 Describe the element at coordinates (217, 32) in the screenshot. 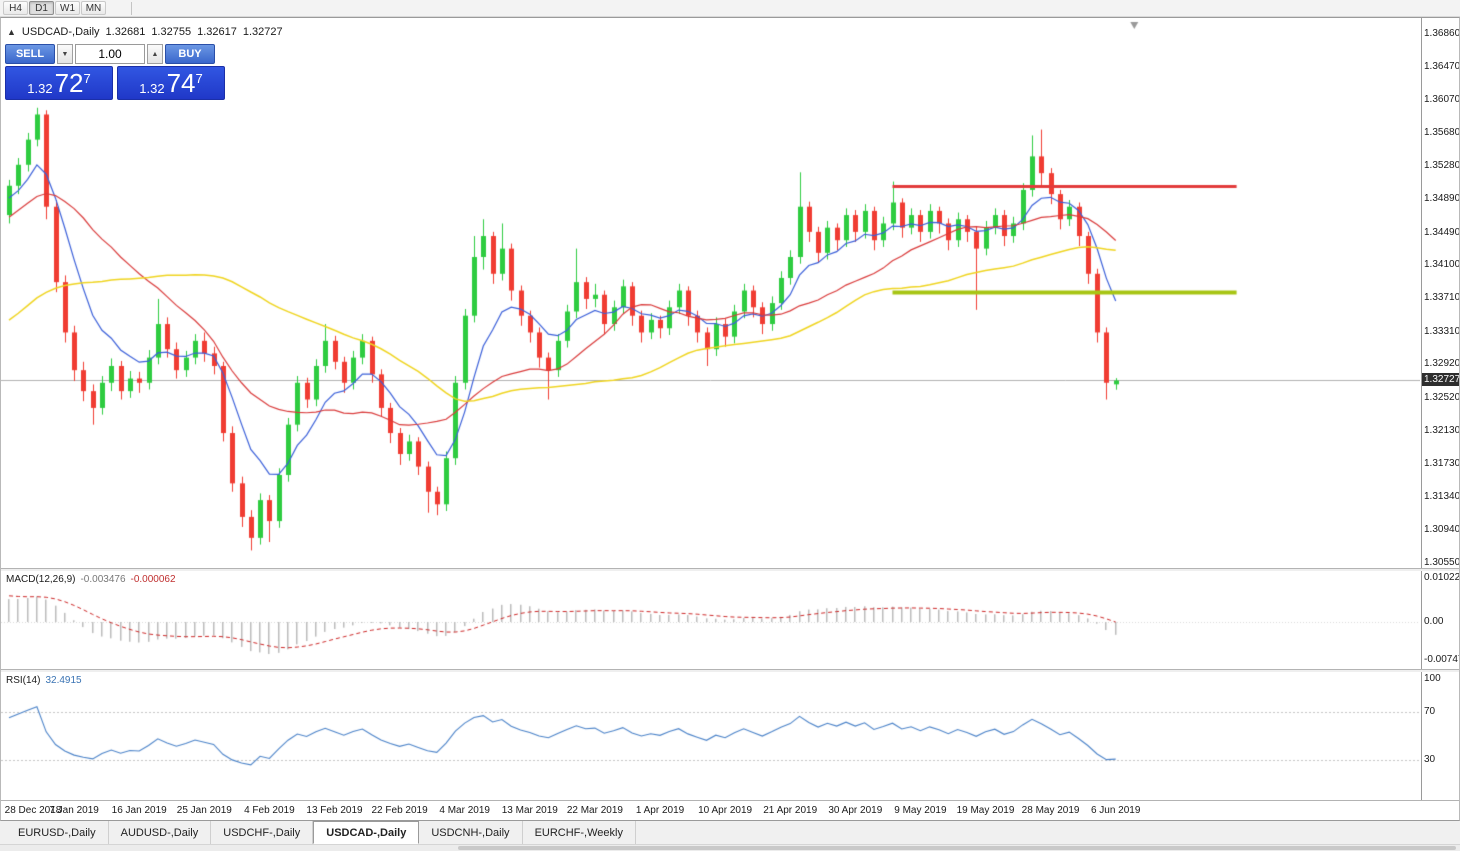

I see `ohlc-low: 1.32617` at that location.